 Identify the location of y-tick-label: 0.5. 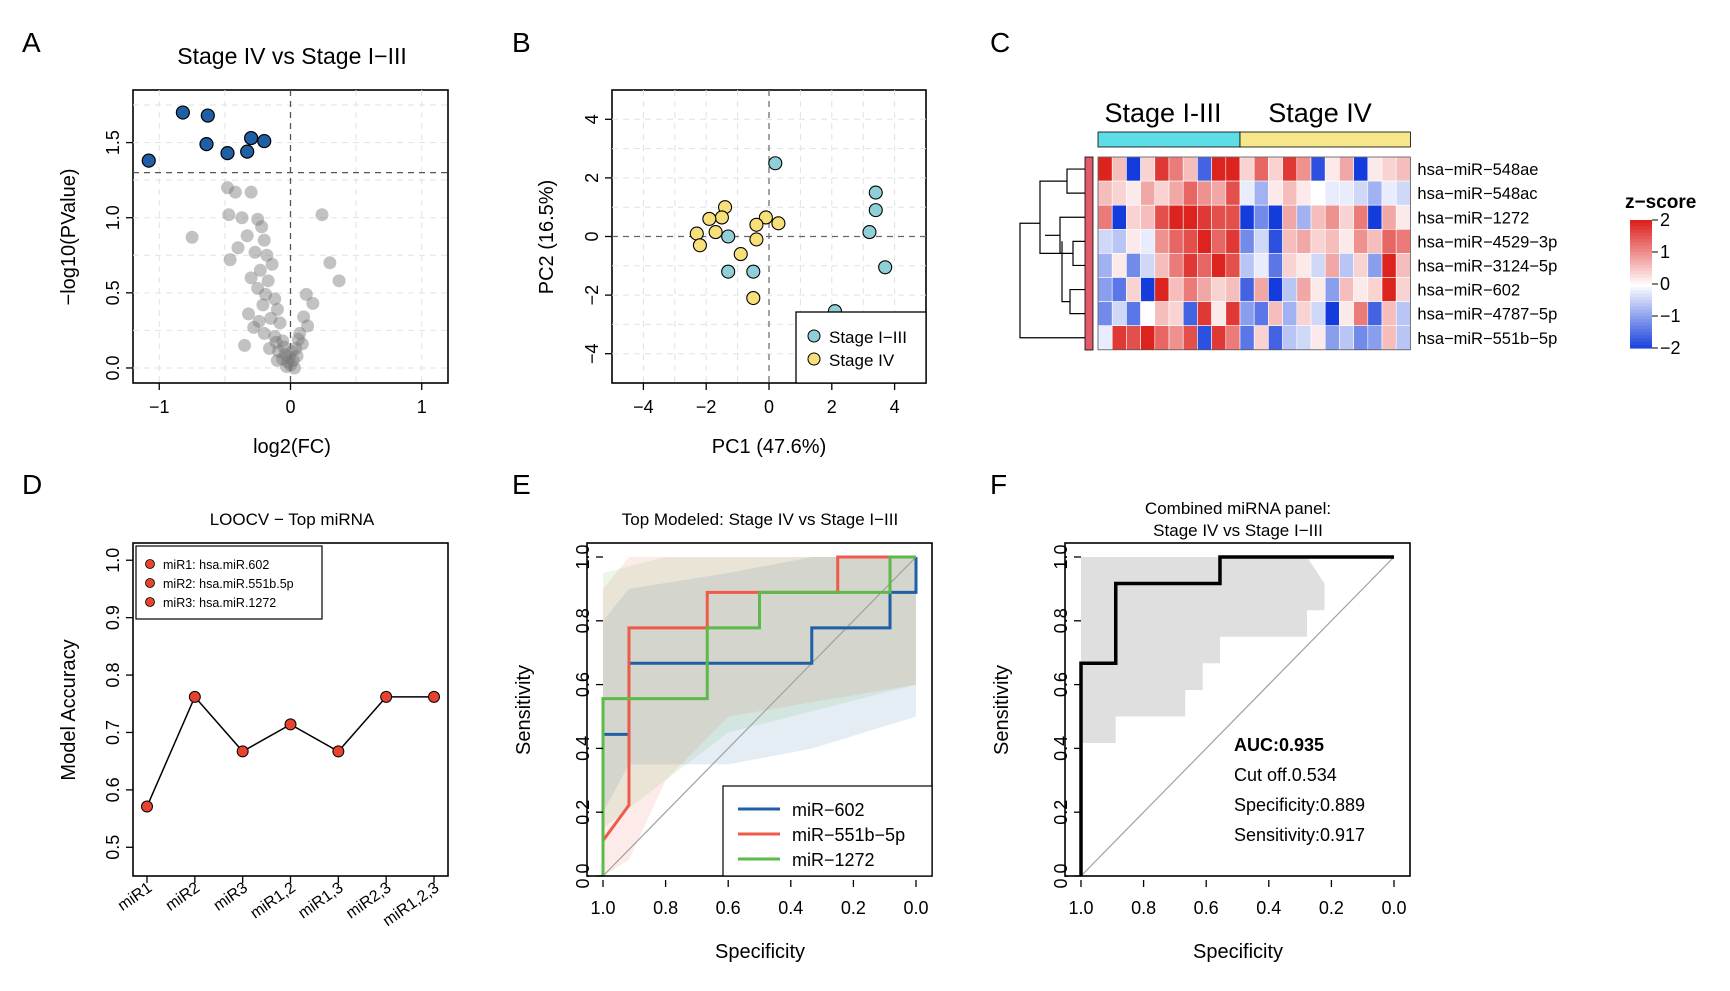
(113, 847).